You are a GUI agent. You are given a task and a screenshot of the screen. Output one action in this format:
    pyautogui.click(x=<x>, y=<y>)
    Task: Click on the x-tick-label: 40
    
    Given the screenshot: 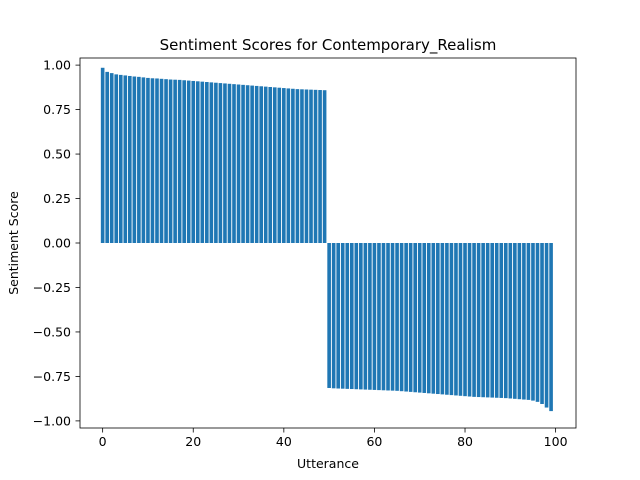 What is the action you would take?
    pyautogui.click(x=284, y=441)
    